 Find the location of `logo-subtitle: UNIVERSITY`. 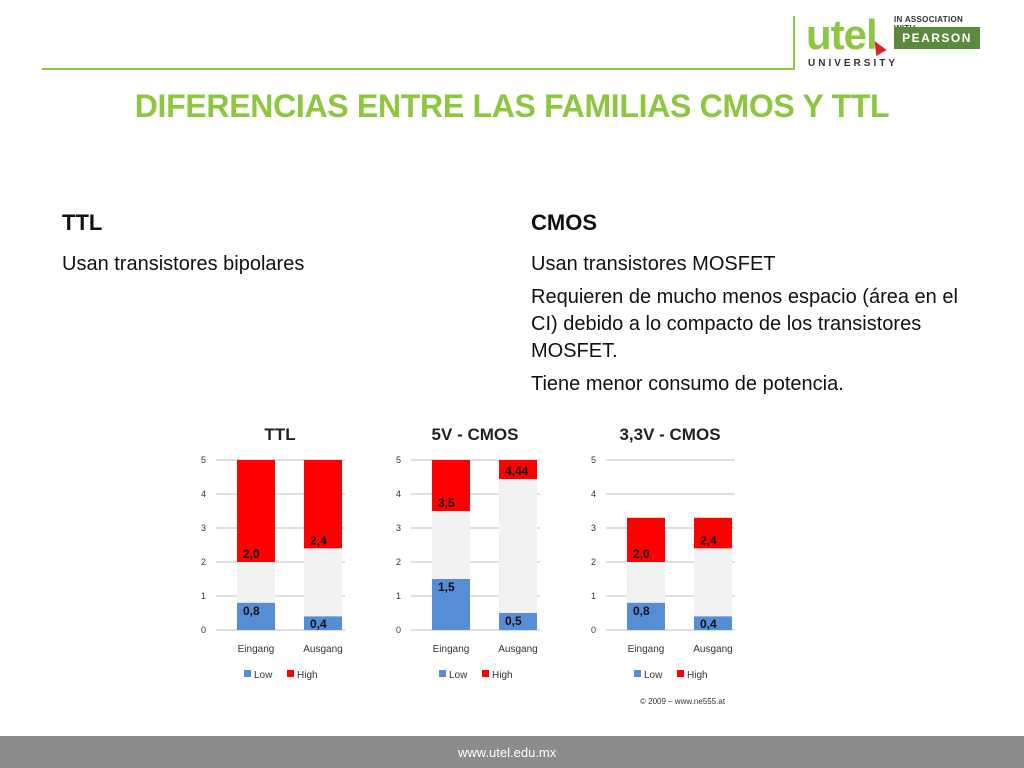

logo-subtitle: UNIVERSITY is located at coordinates (853, 63).